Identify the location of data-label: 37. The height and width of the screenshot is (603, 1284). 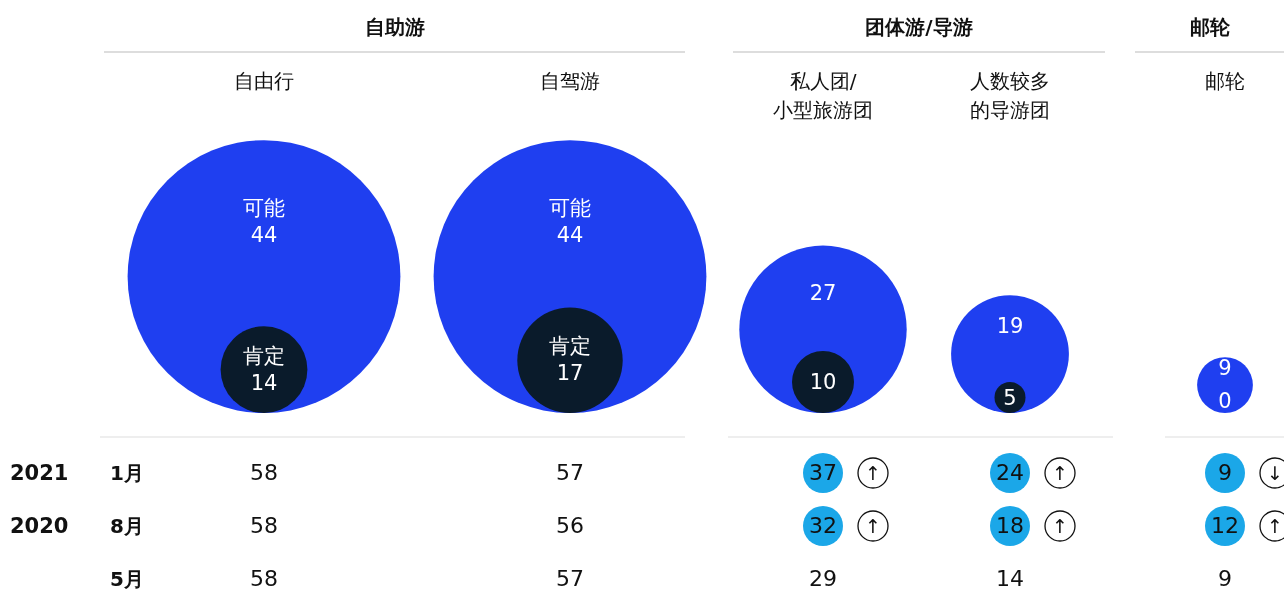
(823, 472).